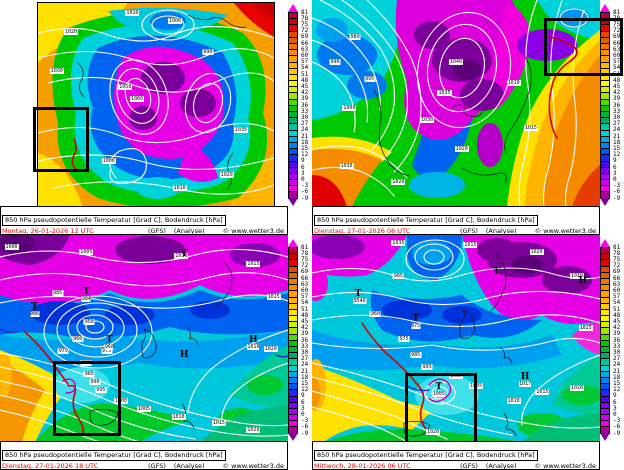  I want to click on isobar-label: 1035, so click(444, 93).